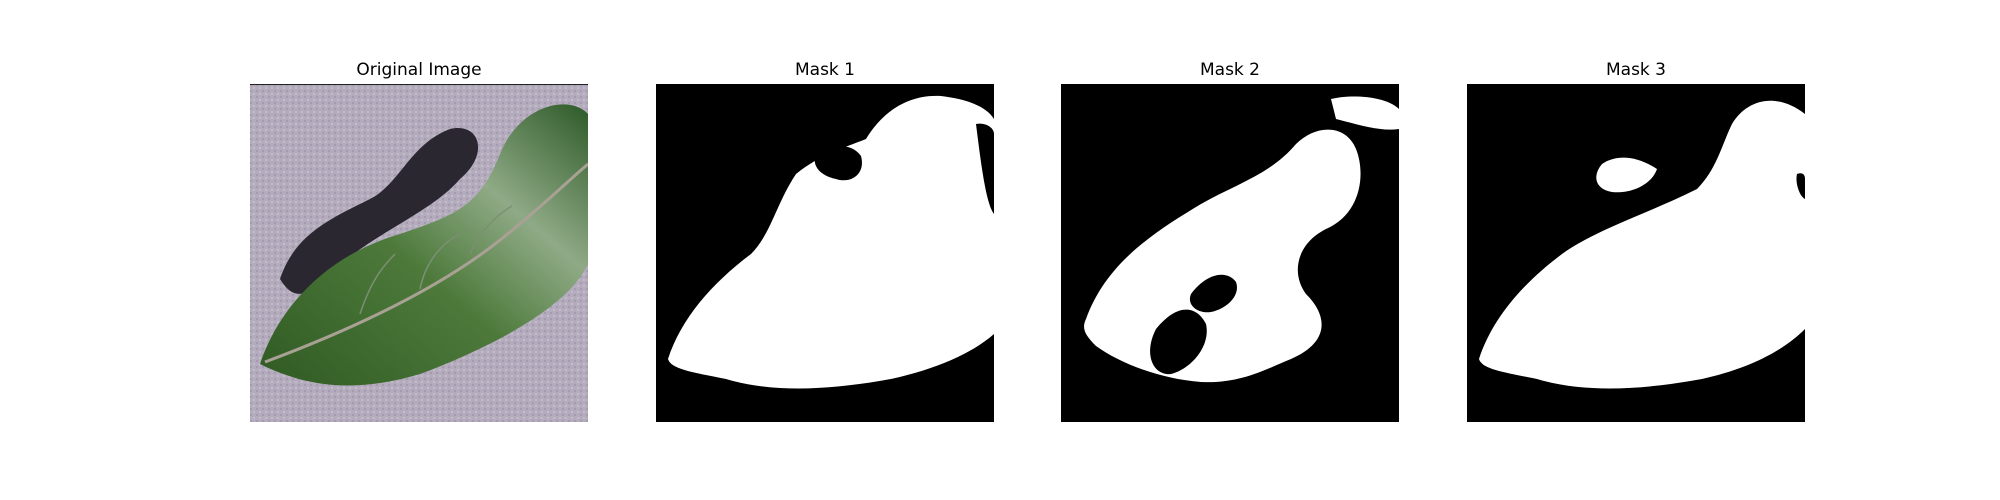  I want to click on mask-3-image, so click(1636, 253).